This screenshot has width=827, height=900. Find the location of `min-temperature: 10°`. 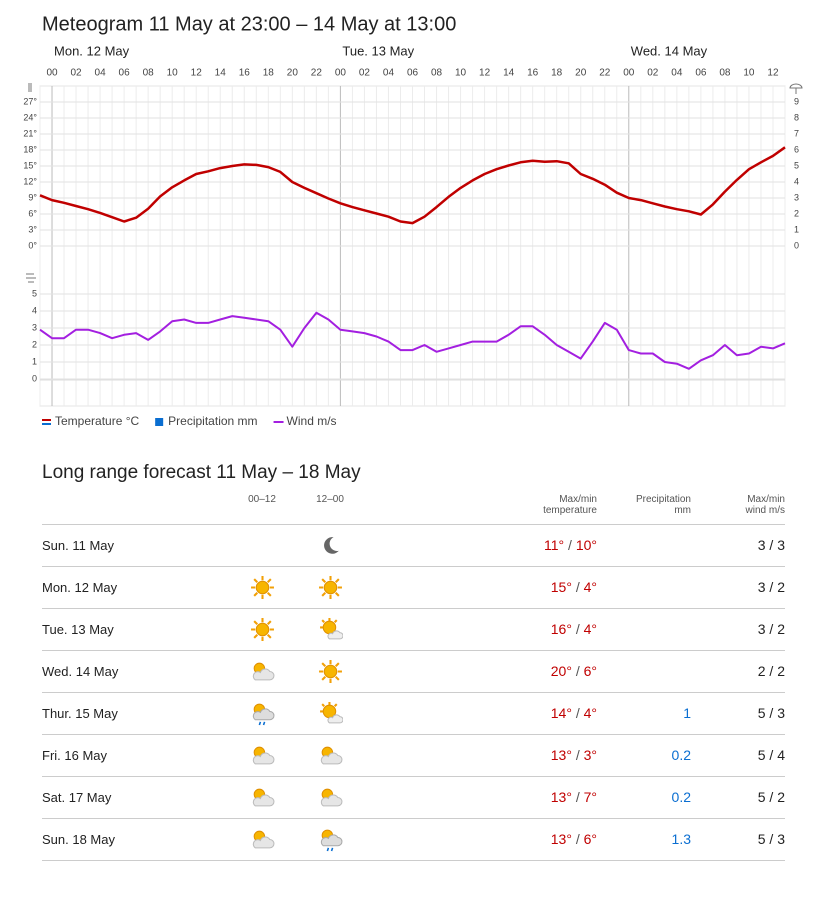

min-temperature: 10° is located at coordinates (586, 545).